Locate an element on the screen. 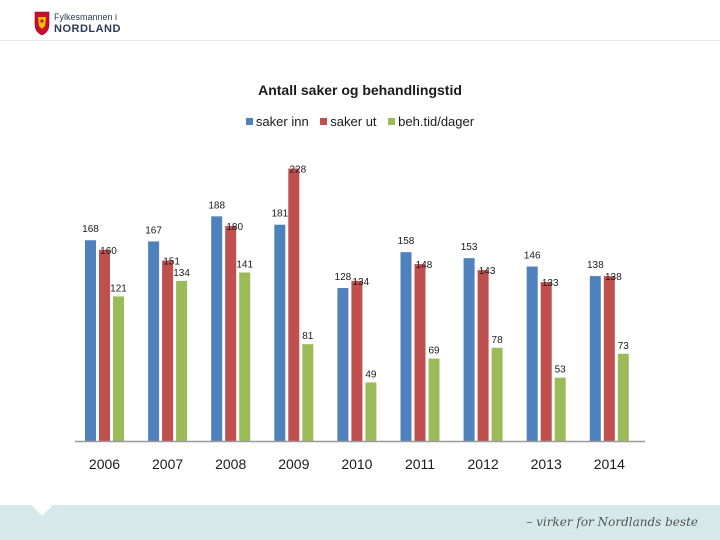 Image resolution: width=720 pixels, height=540 pixels. bar-saker-ut-2007 is located at coordinates (168, 350).